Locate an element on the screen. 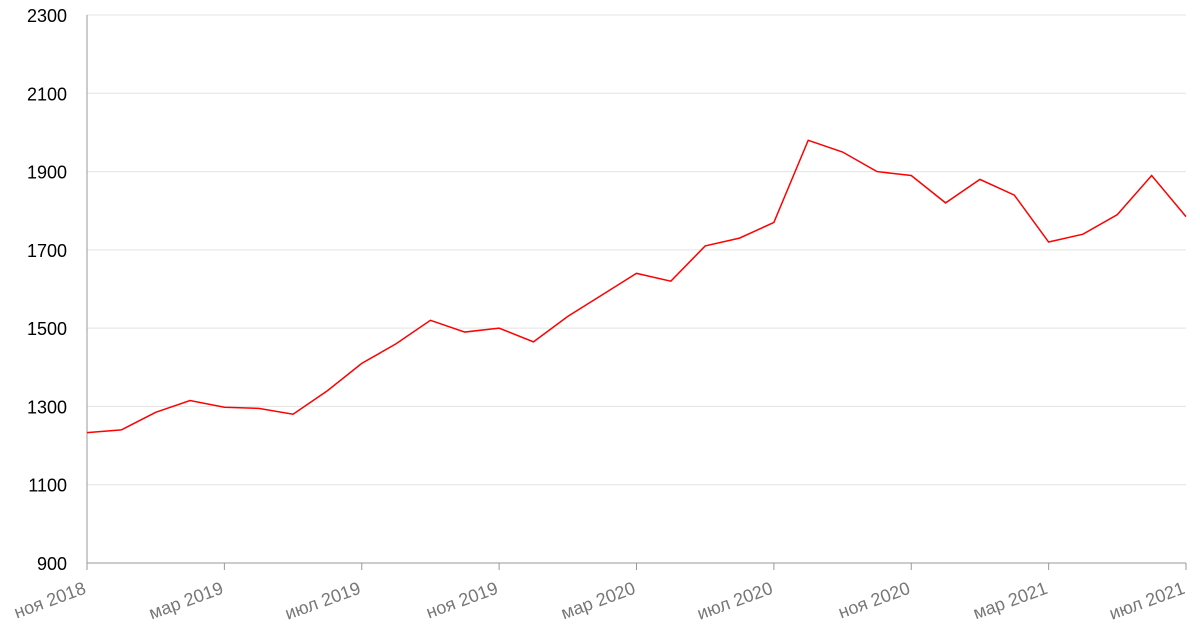 The width and height of the screenshot is (1200, 642). x-tick-label: мар 2021 is located at coordinates (1010, 600).